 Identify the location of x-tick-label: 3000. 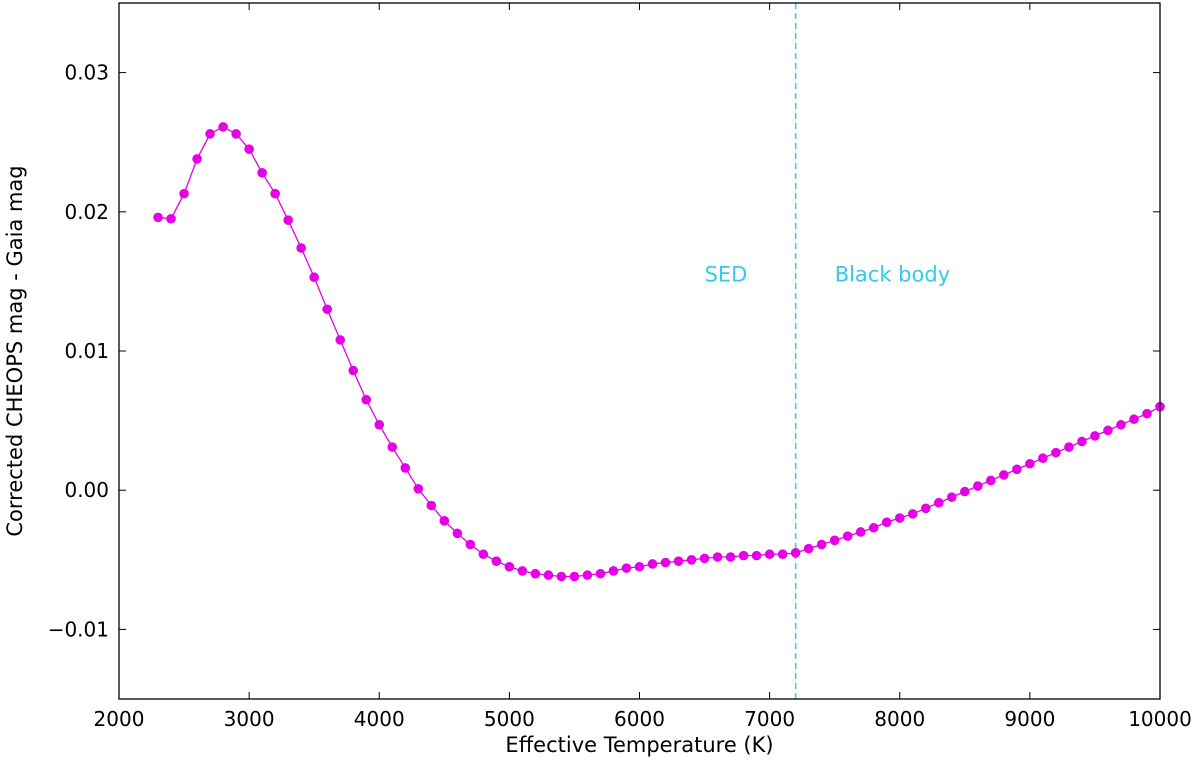
(249, 719).